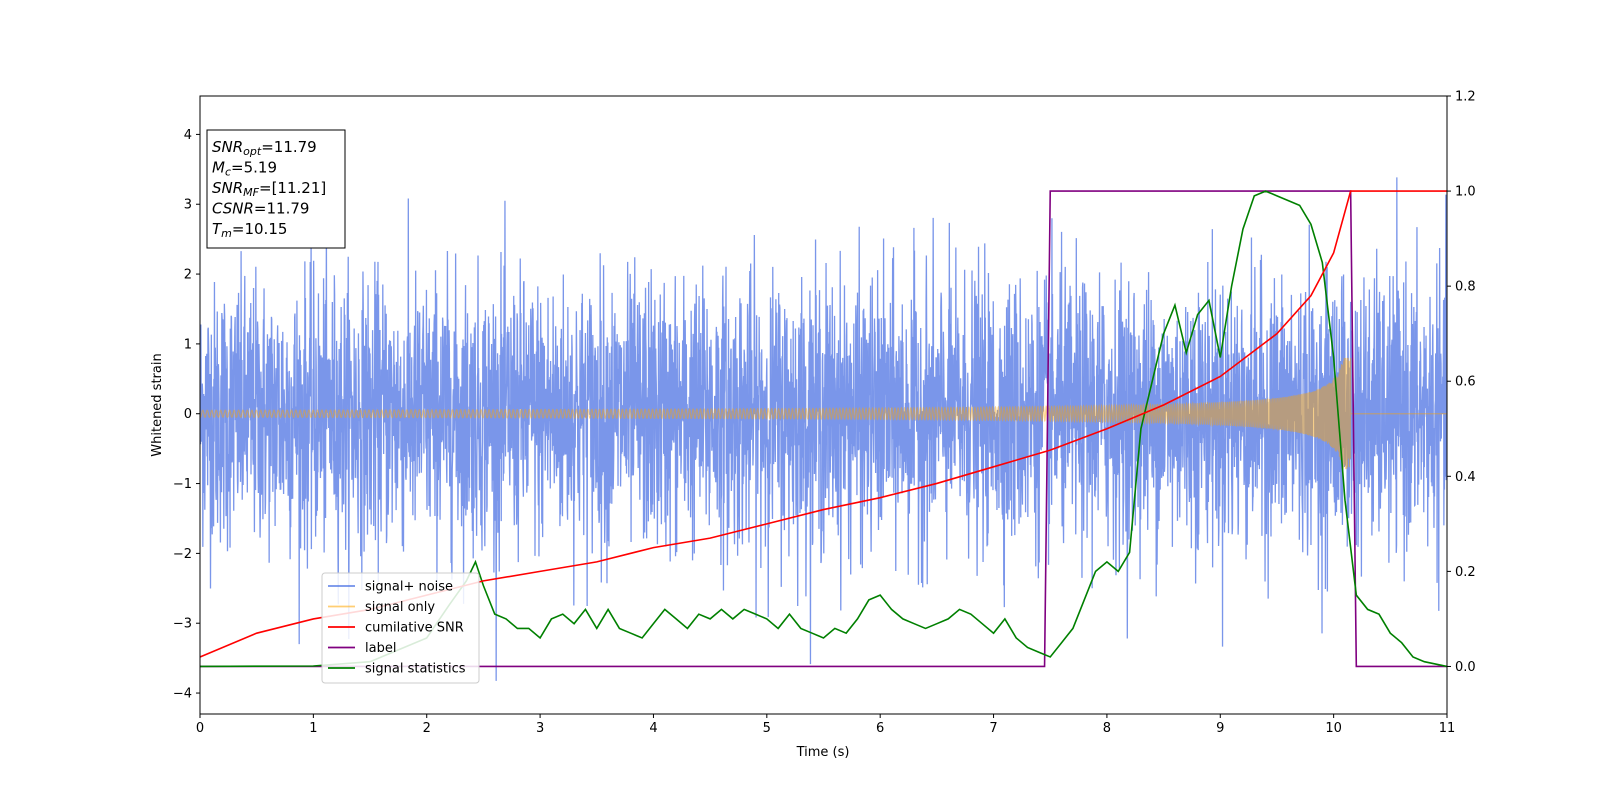 The image size is (1600, 800). Describe the element at coordinates (182, 624) in the screenshot. I see `y-tick-label: −3` at that location.